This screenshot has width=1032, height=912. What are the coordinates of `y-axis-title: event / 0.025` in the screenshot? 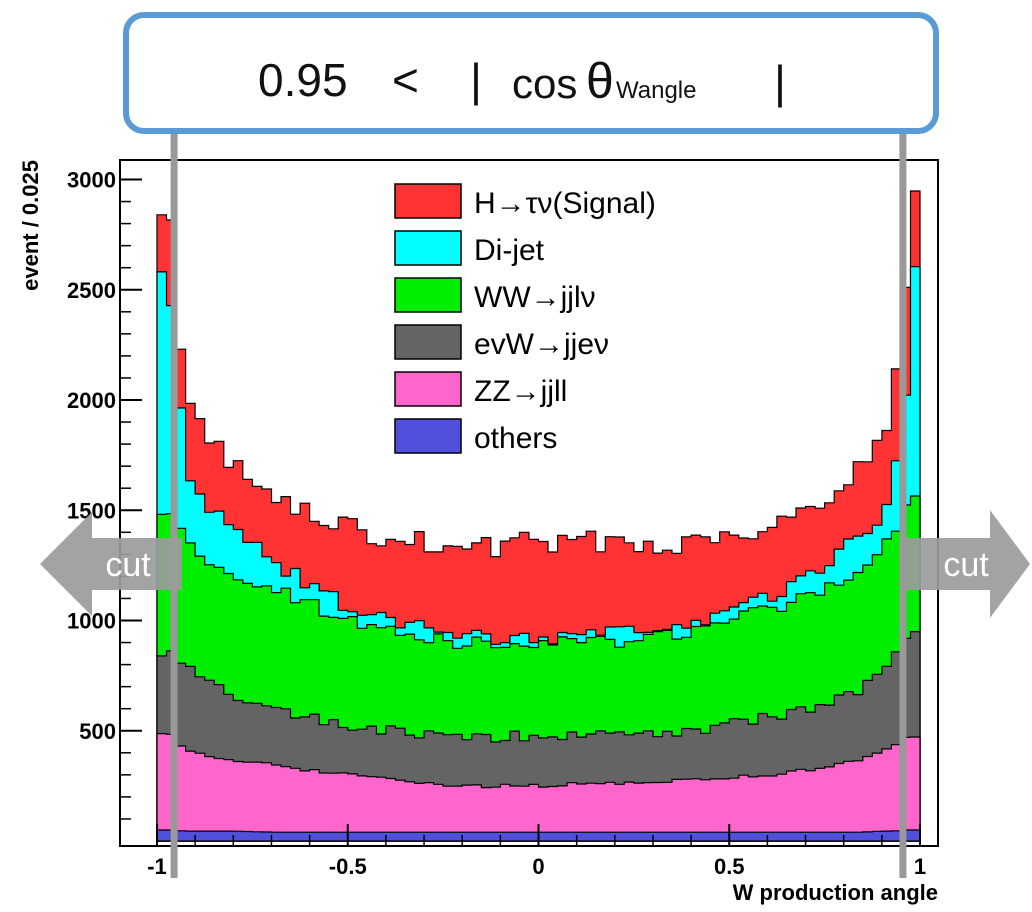 It's located at (30, 225).